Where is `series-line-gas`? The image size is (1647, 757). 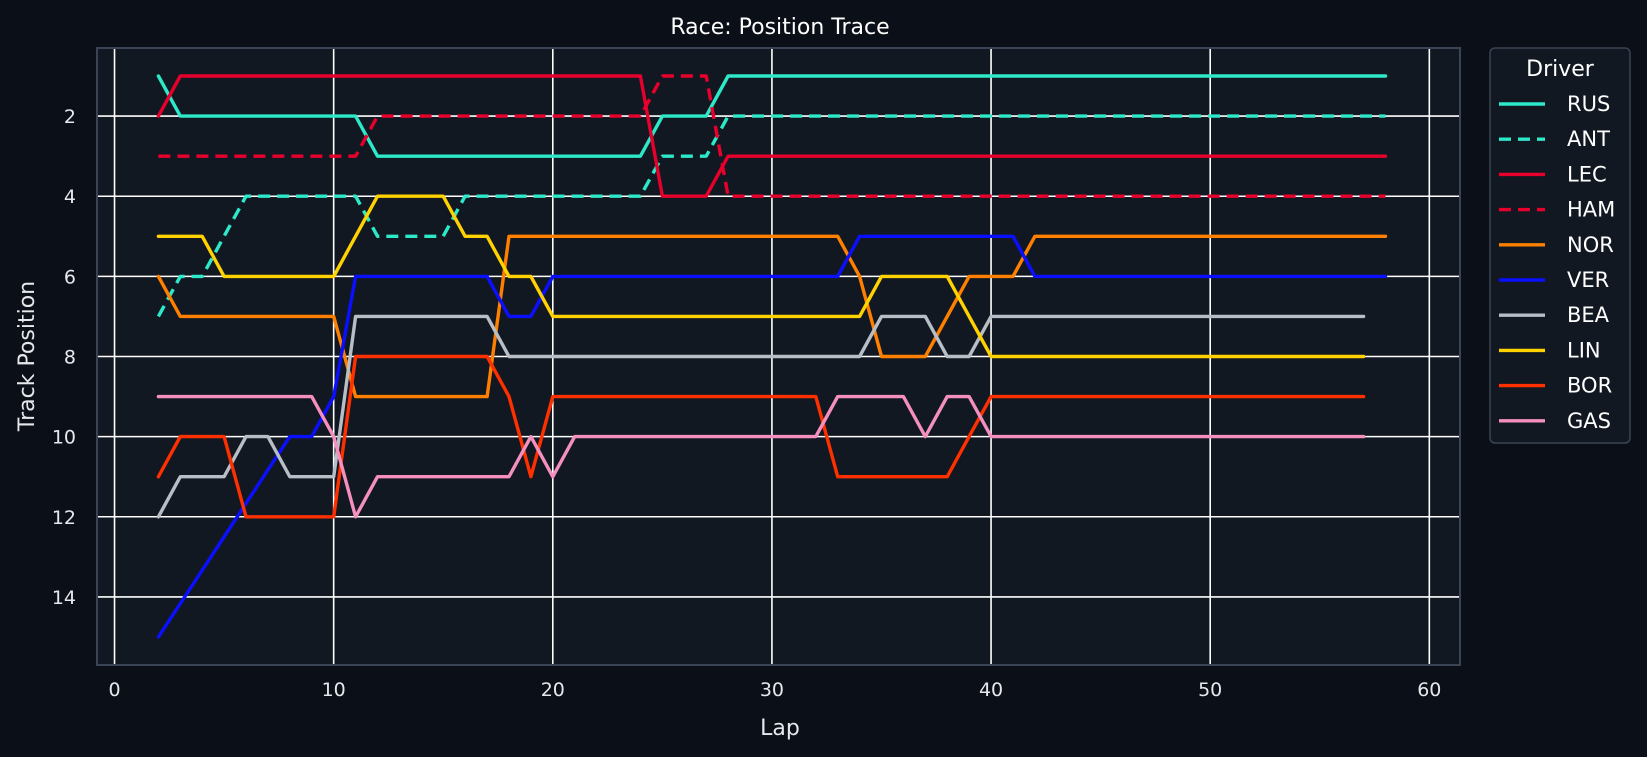 series-line-gas is located at coordinates (761, 456).